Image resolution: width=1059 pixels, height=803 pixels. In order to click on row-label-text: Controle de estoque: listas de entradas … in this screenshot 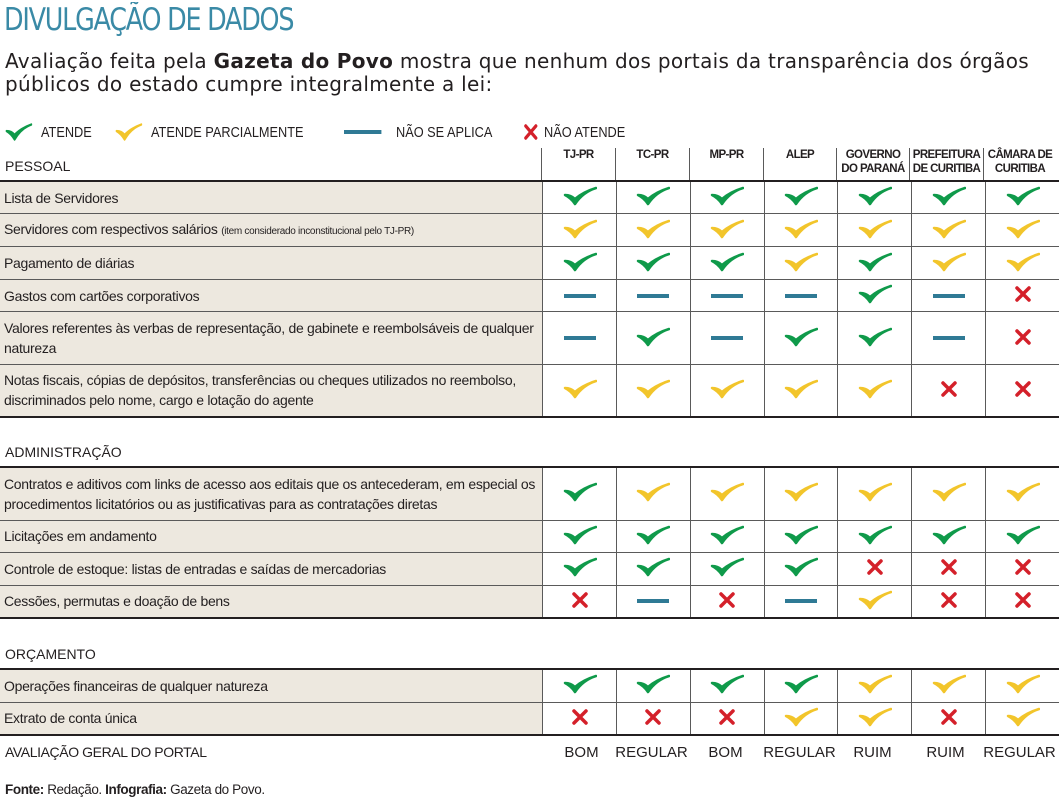, I will do `click(195, 568)`.